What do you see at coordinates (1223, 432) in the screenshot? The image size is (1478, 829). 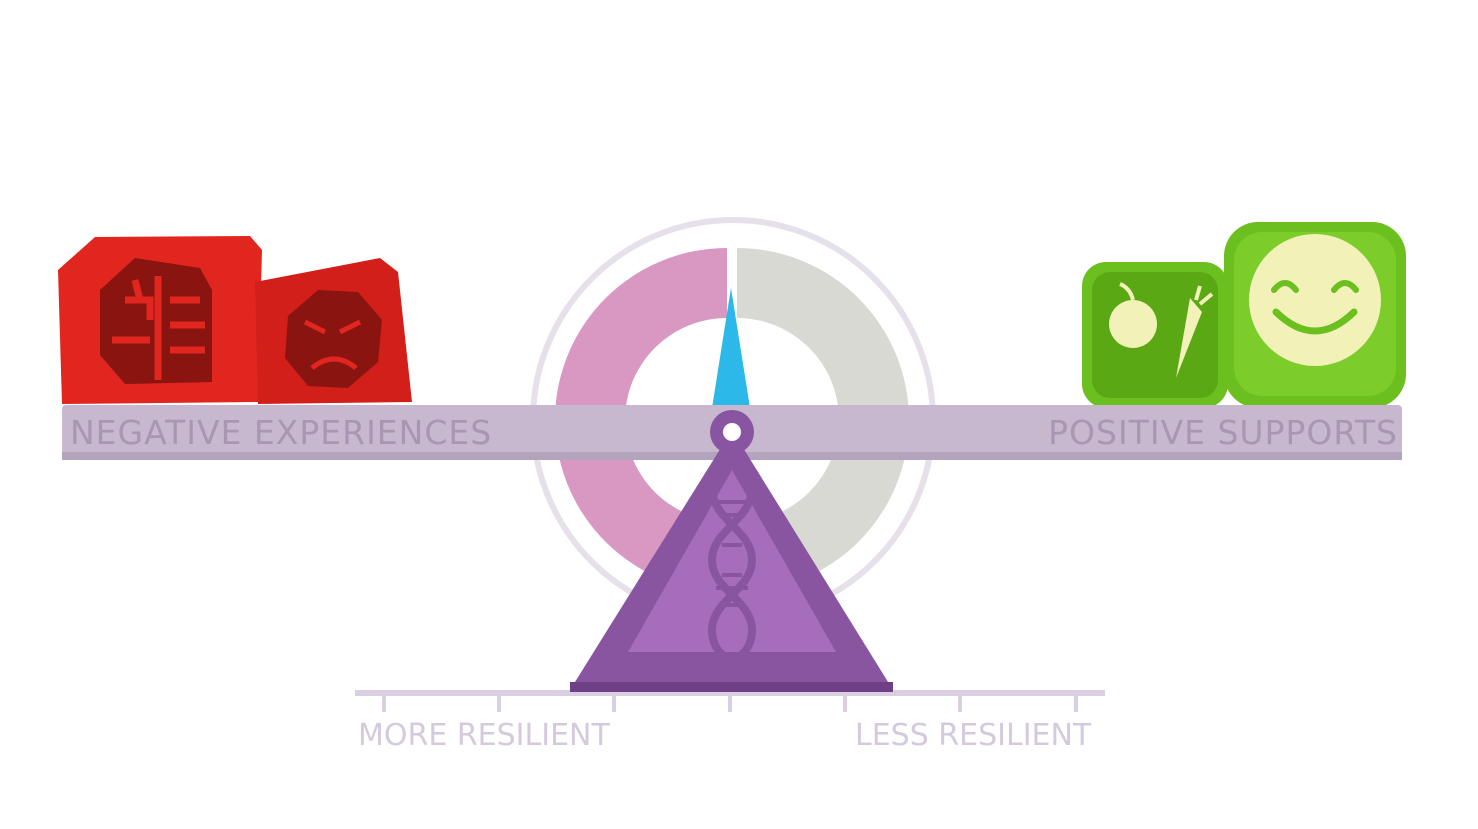 I see `positive-supports-label: POSITIVE SUPPORTS` at bounding box center [1223, 432].